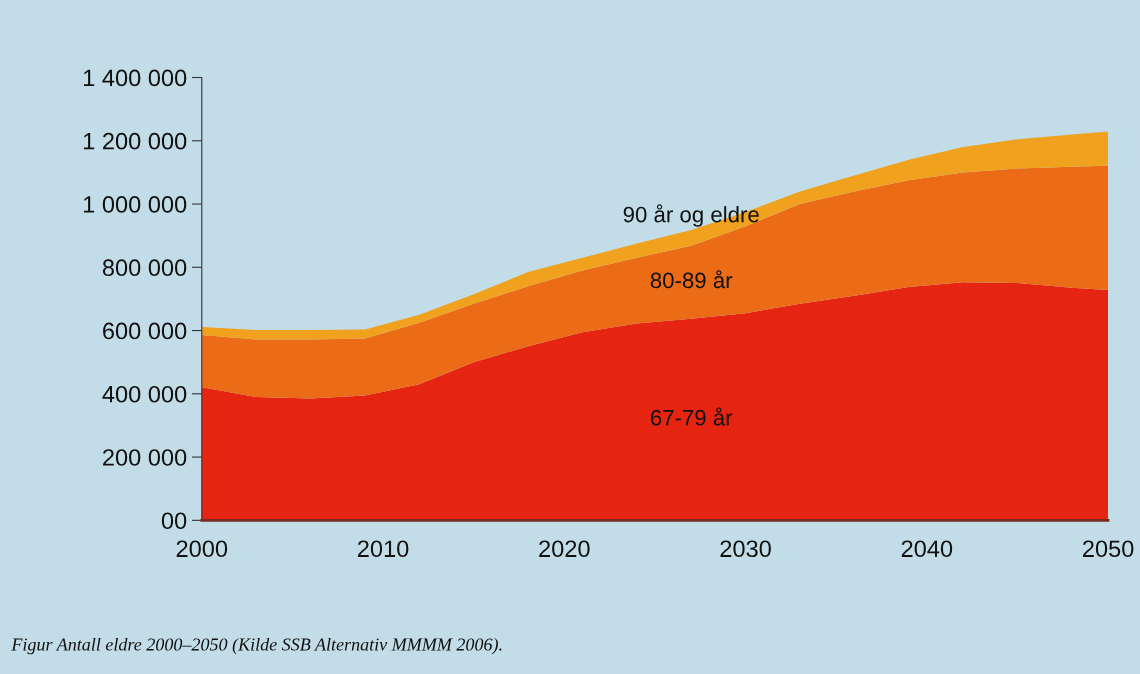 This screenshot has width=1140, height=674. Describe the element at coordinates (135, 141) in the screenshot. I see `y-tick-label: 1 200 000` at that location.